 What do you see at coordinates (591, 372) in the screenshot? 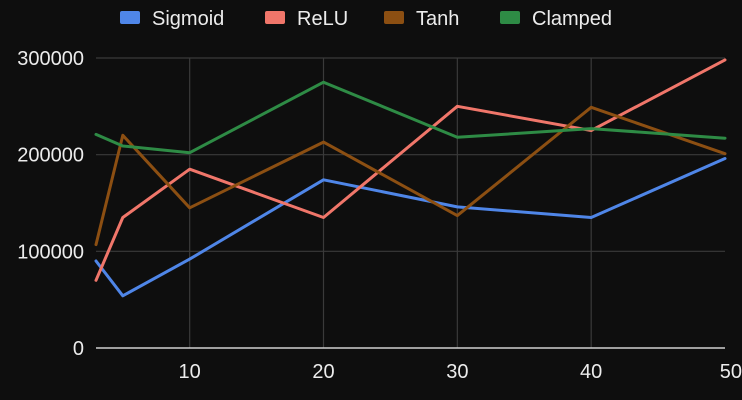
I see `x-tick-label: 40` at bounding box center [591, 372].